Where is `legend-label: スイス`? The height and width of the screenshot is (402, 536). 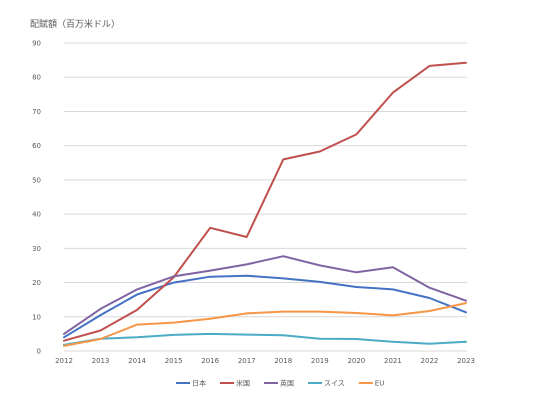
legend-label: スイス is located at coordinates (334, 384).